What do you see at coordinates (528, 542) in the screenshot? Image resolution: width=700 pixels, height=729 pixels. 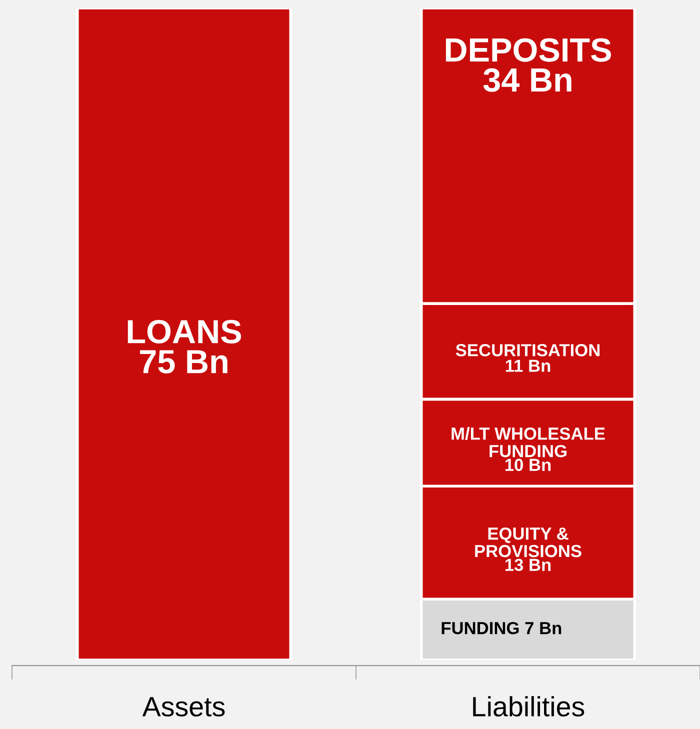 I see `series-label: EQUITY & PROVISIONS` at bounding box center [528, 542].